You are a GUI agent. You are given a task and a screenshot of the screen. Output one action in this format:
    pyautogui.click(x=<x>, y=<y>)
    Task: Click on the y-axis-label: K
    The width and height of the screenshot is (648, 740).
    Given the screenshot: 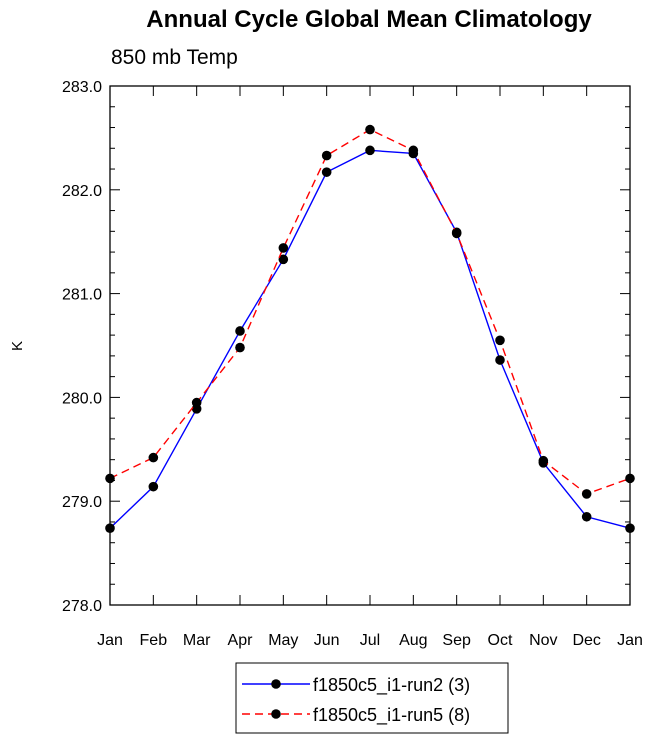 What is the action you would take?
    pyautogui.click(x=17, y=346)
    